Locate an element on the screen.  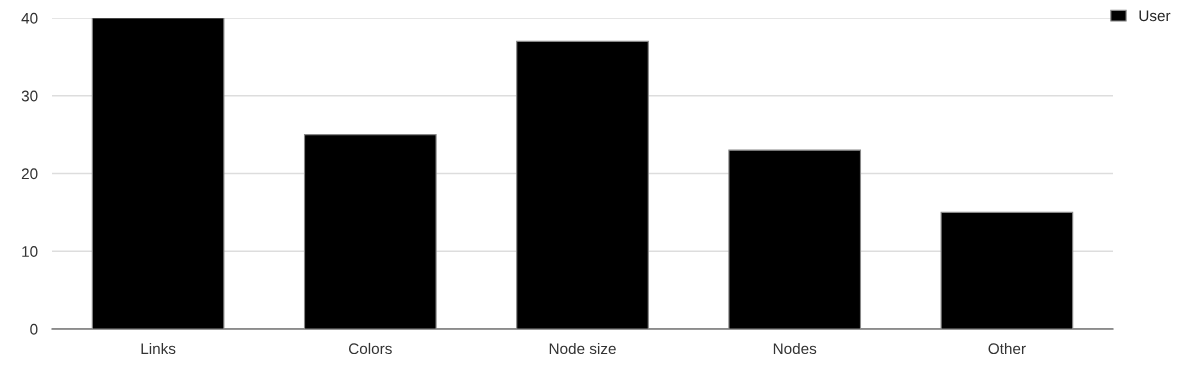
y-tick-label: 40 is located at coordinates (29, 18).